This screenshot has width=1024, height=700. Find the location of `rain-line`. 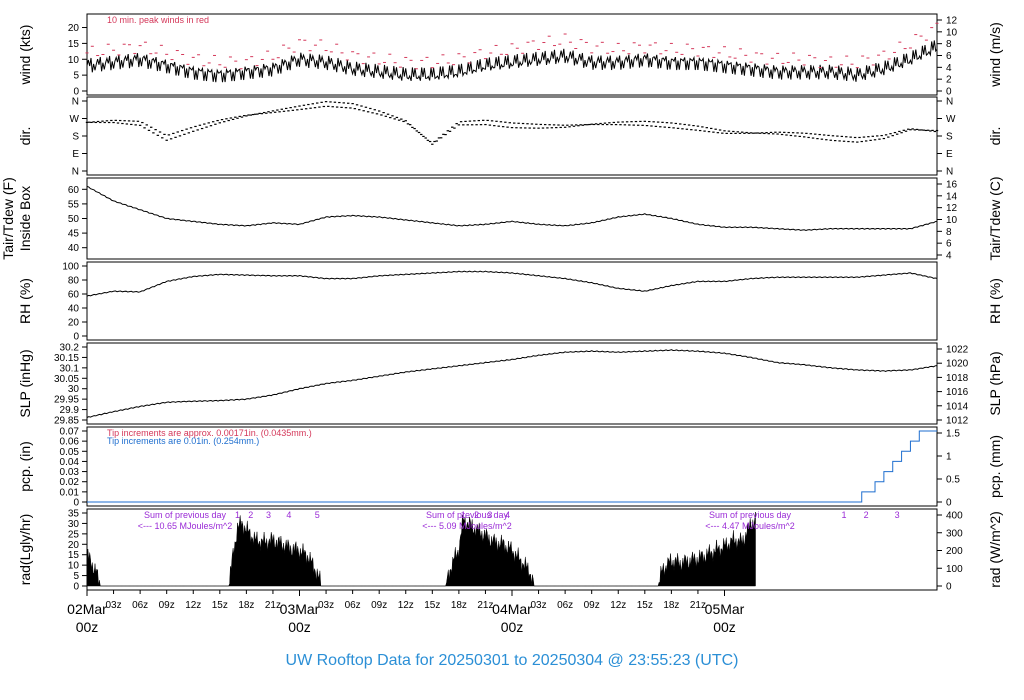

rain-line is located at coordinates (512, 466).